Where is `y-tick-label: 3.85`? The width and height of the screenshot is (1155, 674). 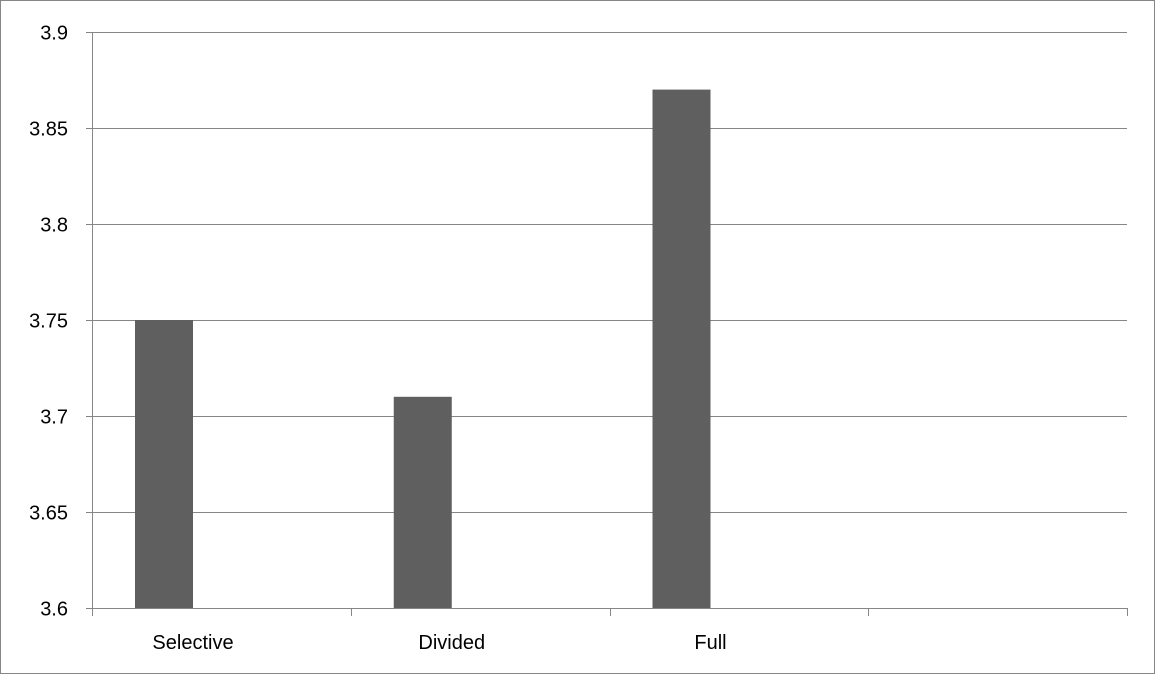
y-tick-label: 3.85 is located at coordinates (48, 130).